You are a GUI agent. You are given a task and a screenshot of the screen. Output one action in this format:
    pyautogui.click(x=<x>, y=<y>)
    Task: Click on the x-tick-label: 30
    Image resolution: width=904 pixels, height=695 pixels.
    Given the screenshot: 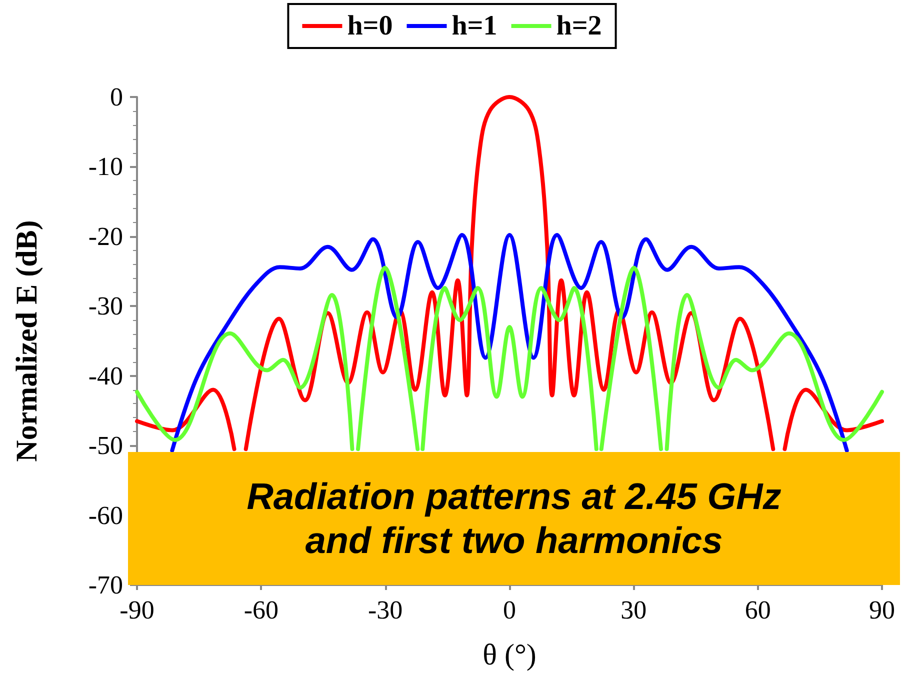 What is the action you would take?
    pyautogui.click(x=633, y=610)
    